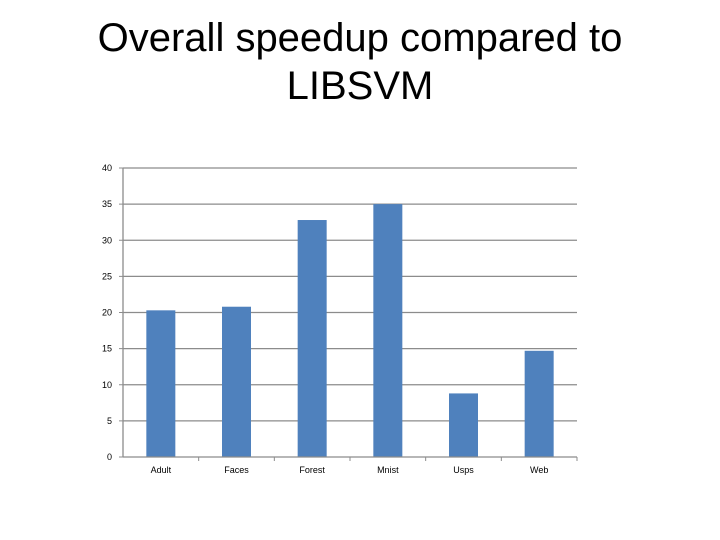  Describe the element at coordinates (312, 338) in the screenshot. I see `bar-forest` at that location.